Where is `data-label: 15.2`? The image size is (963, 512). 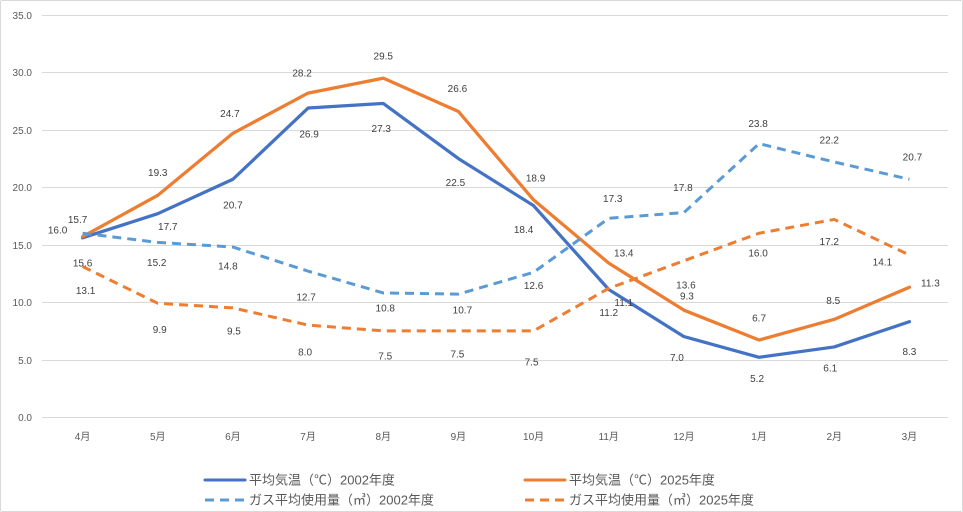 data-label: 15.2 is located at coordinates (157, 263).